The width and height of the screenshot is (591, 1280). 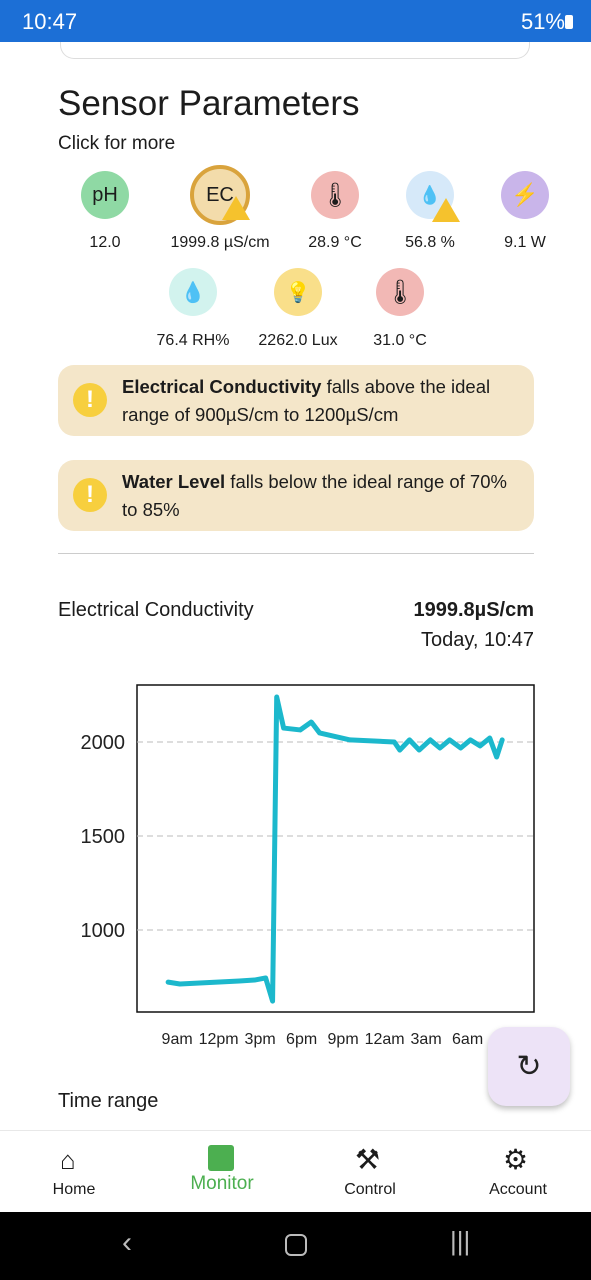 What do you see at coordinates (525, 242) in the screenshot?
I see `sensor-value: 9.1 W` at bounding box center [525, 242].